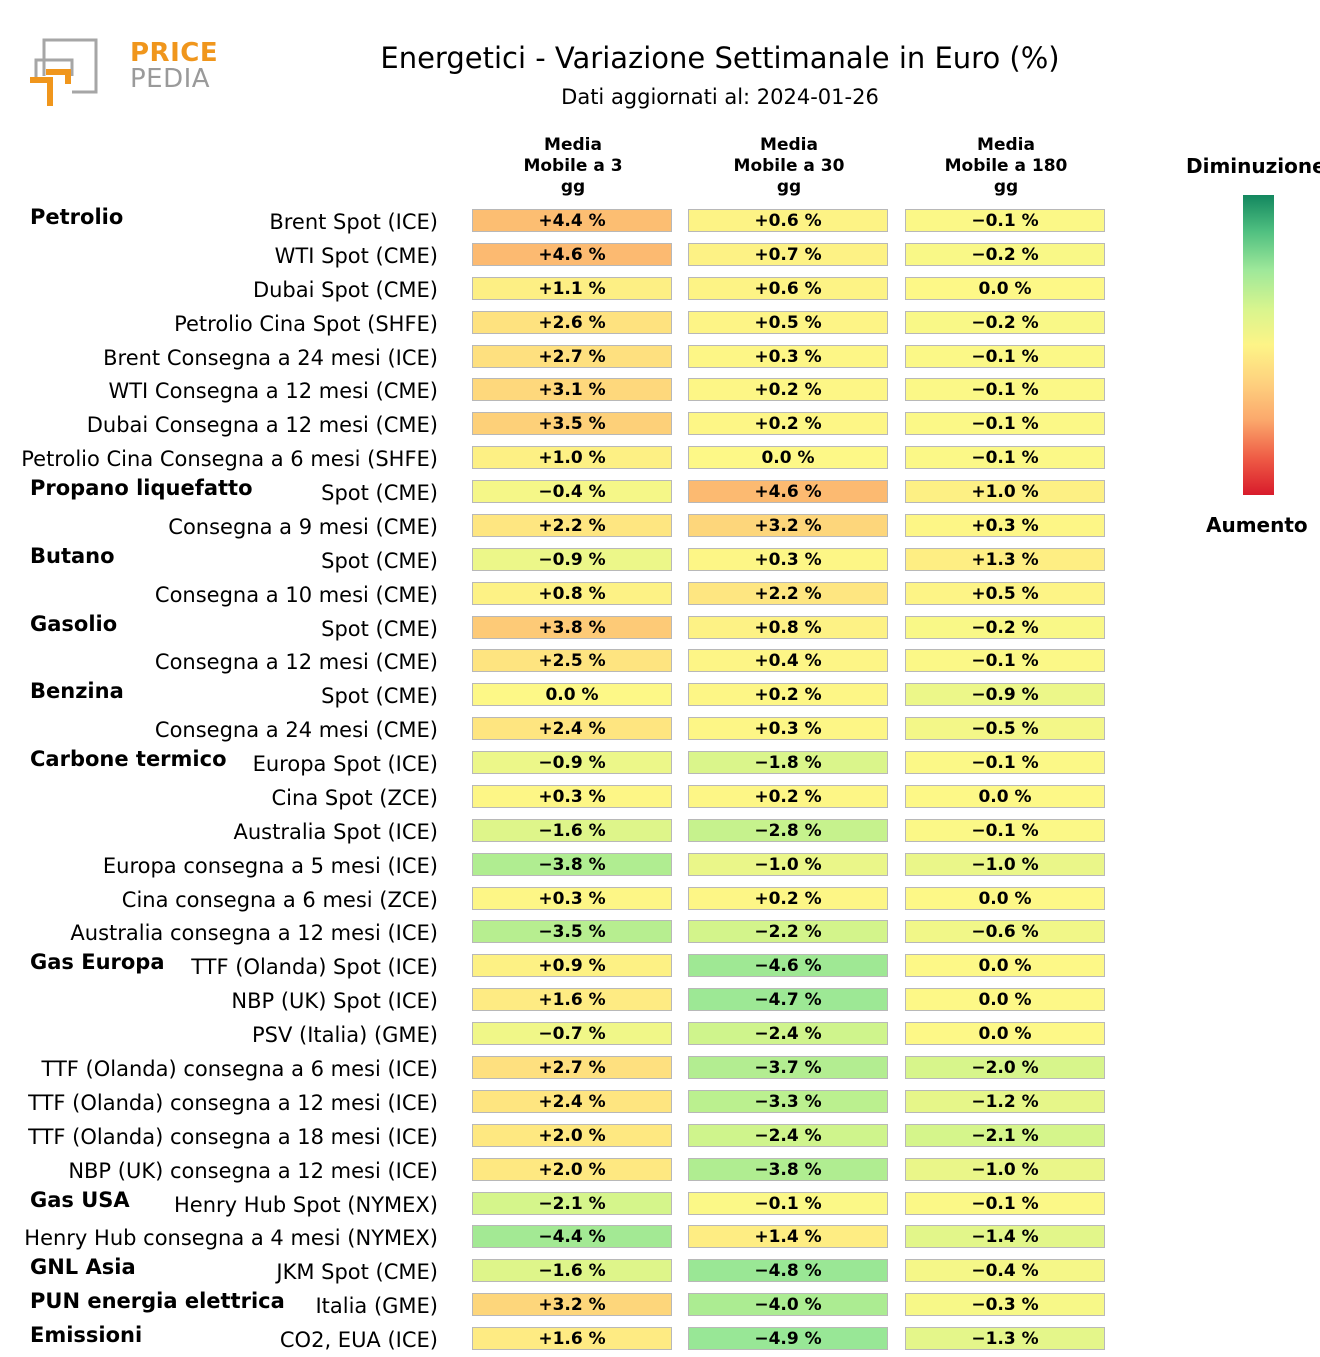 This screenshot has height=1357, width=1320. Describe the element at coordinates (239, 1069) in the screenshot. I see `row-label: TTF (Olanda) consegna a 6 mesi (ICE)` at that location.